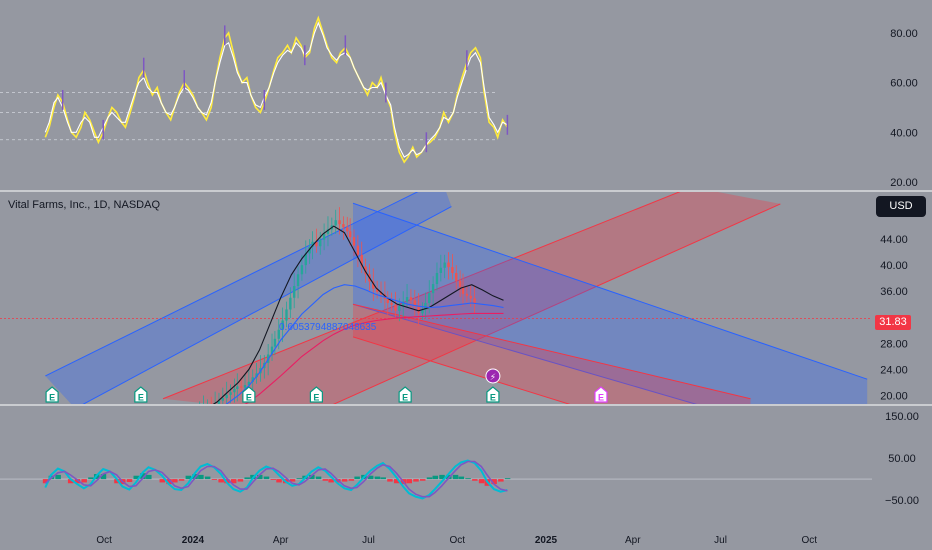 The width and height of the screenshot is (932, 550). I want to click on symbol-title: Vital Farms, Inc., 1D, NASDAQ, so click(84, 205).